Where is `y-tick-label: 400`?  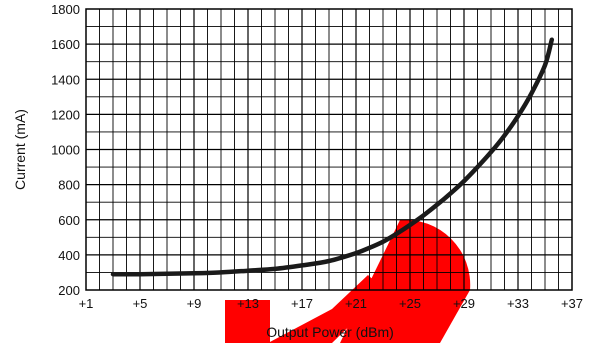
y-tick-label: 400 is located at coordinates (69, 255).